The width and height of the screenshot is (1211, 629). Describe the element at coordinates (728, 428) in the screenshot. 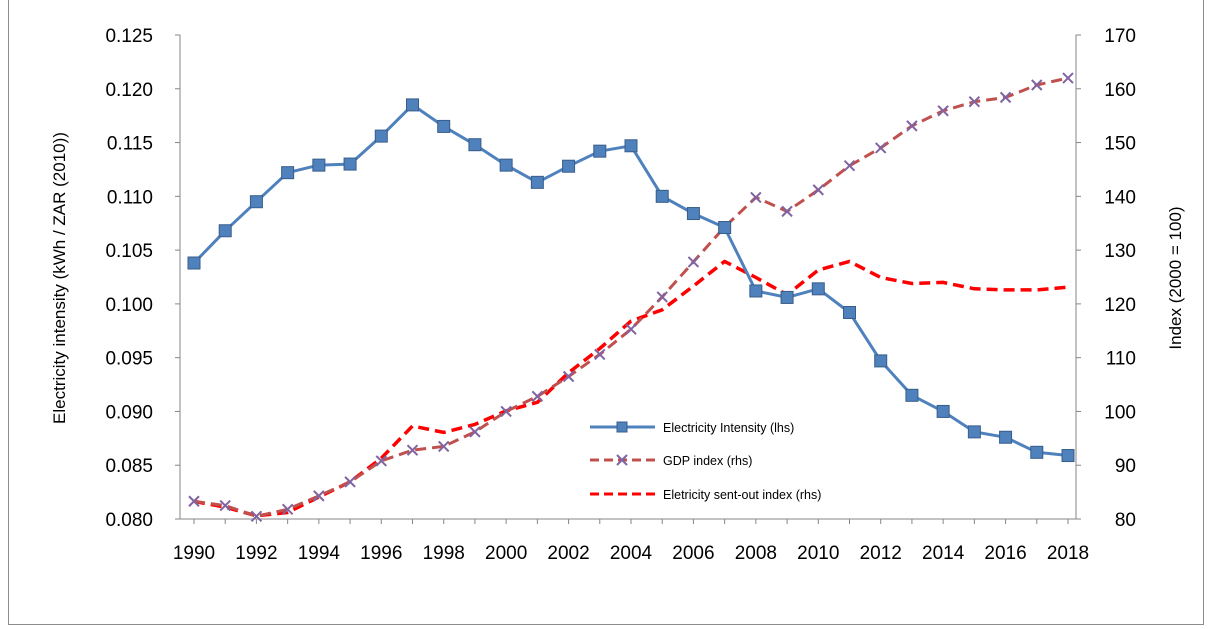

I see `legend-label-electricity-intensity: Electricity Intensity (lhs)` at that location.